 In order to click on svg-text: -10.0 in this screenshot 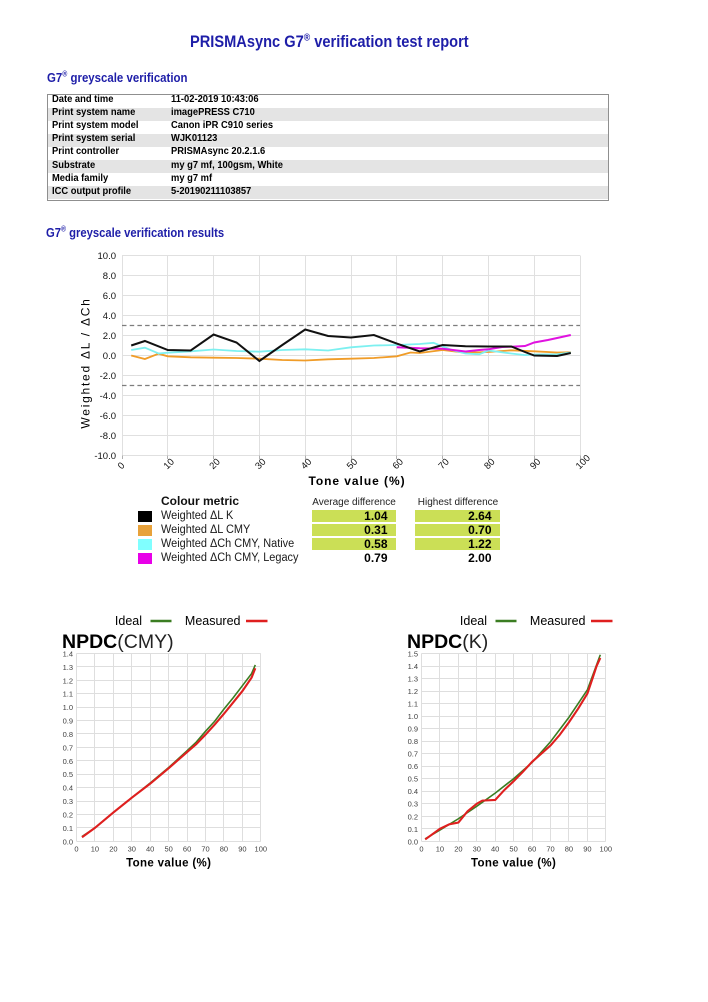, I will do `click(105, 456)`.